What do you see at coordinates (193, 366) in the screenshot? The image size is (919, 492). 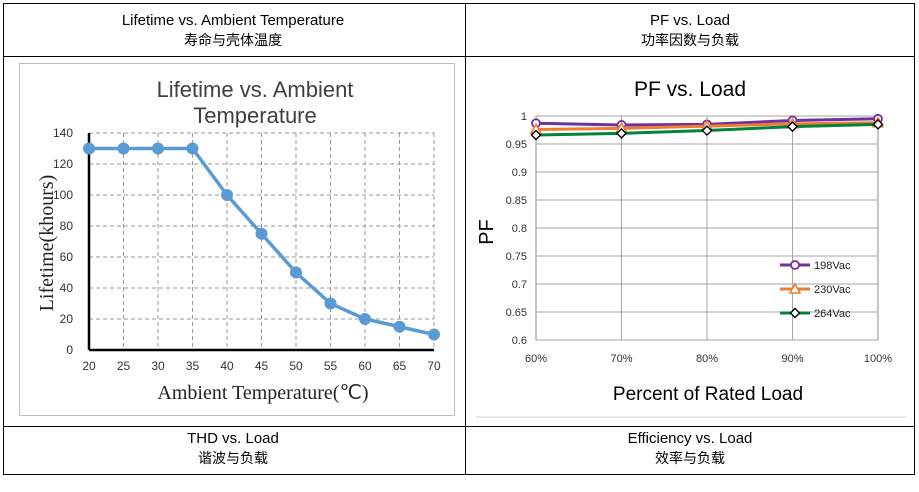 I see `lifetime-xtick-label: 35` at bounding box center [193, 366].